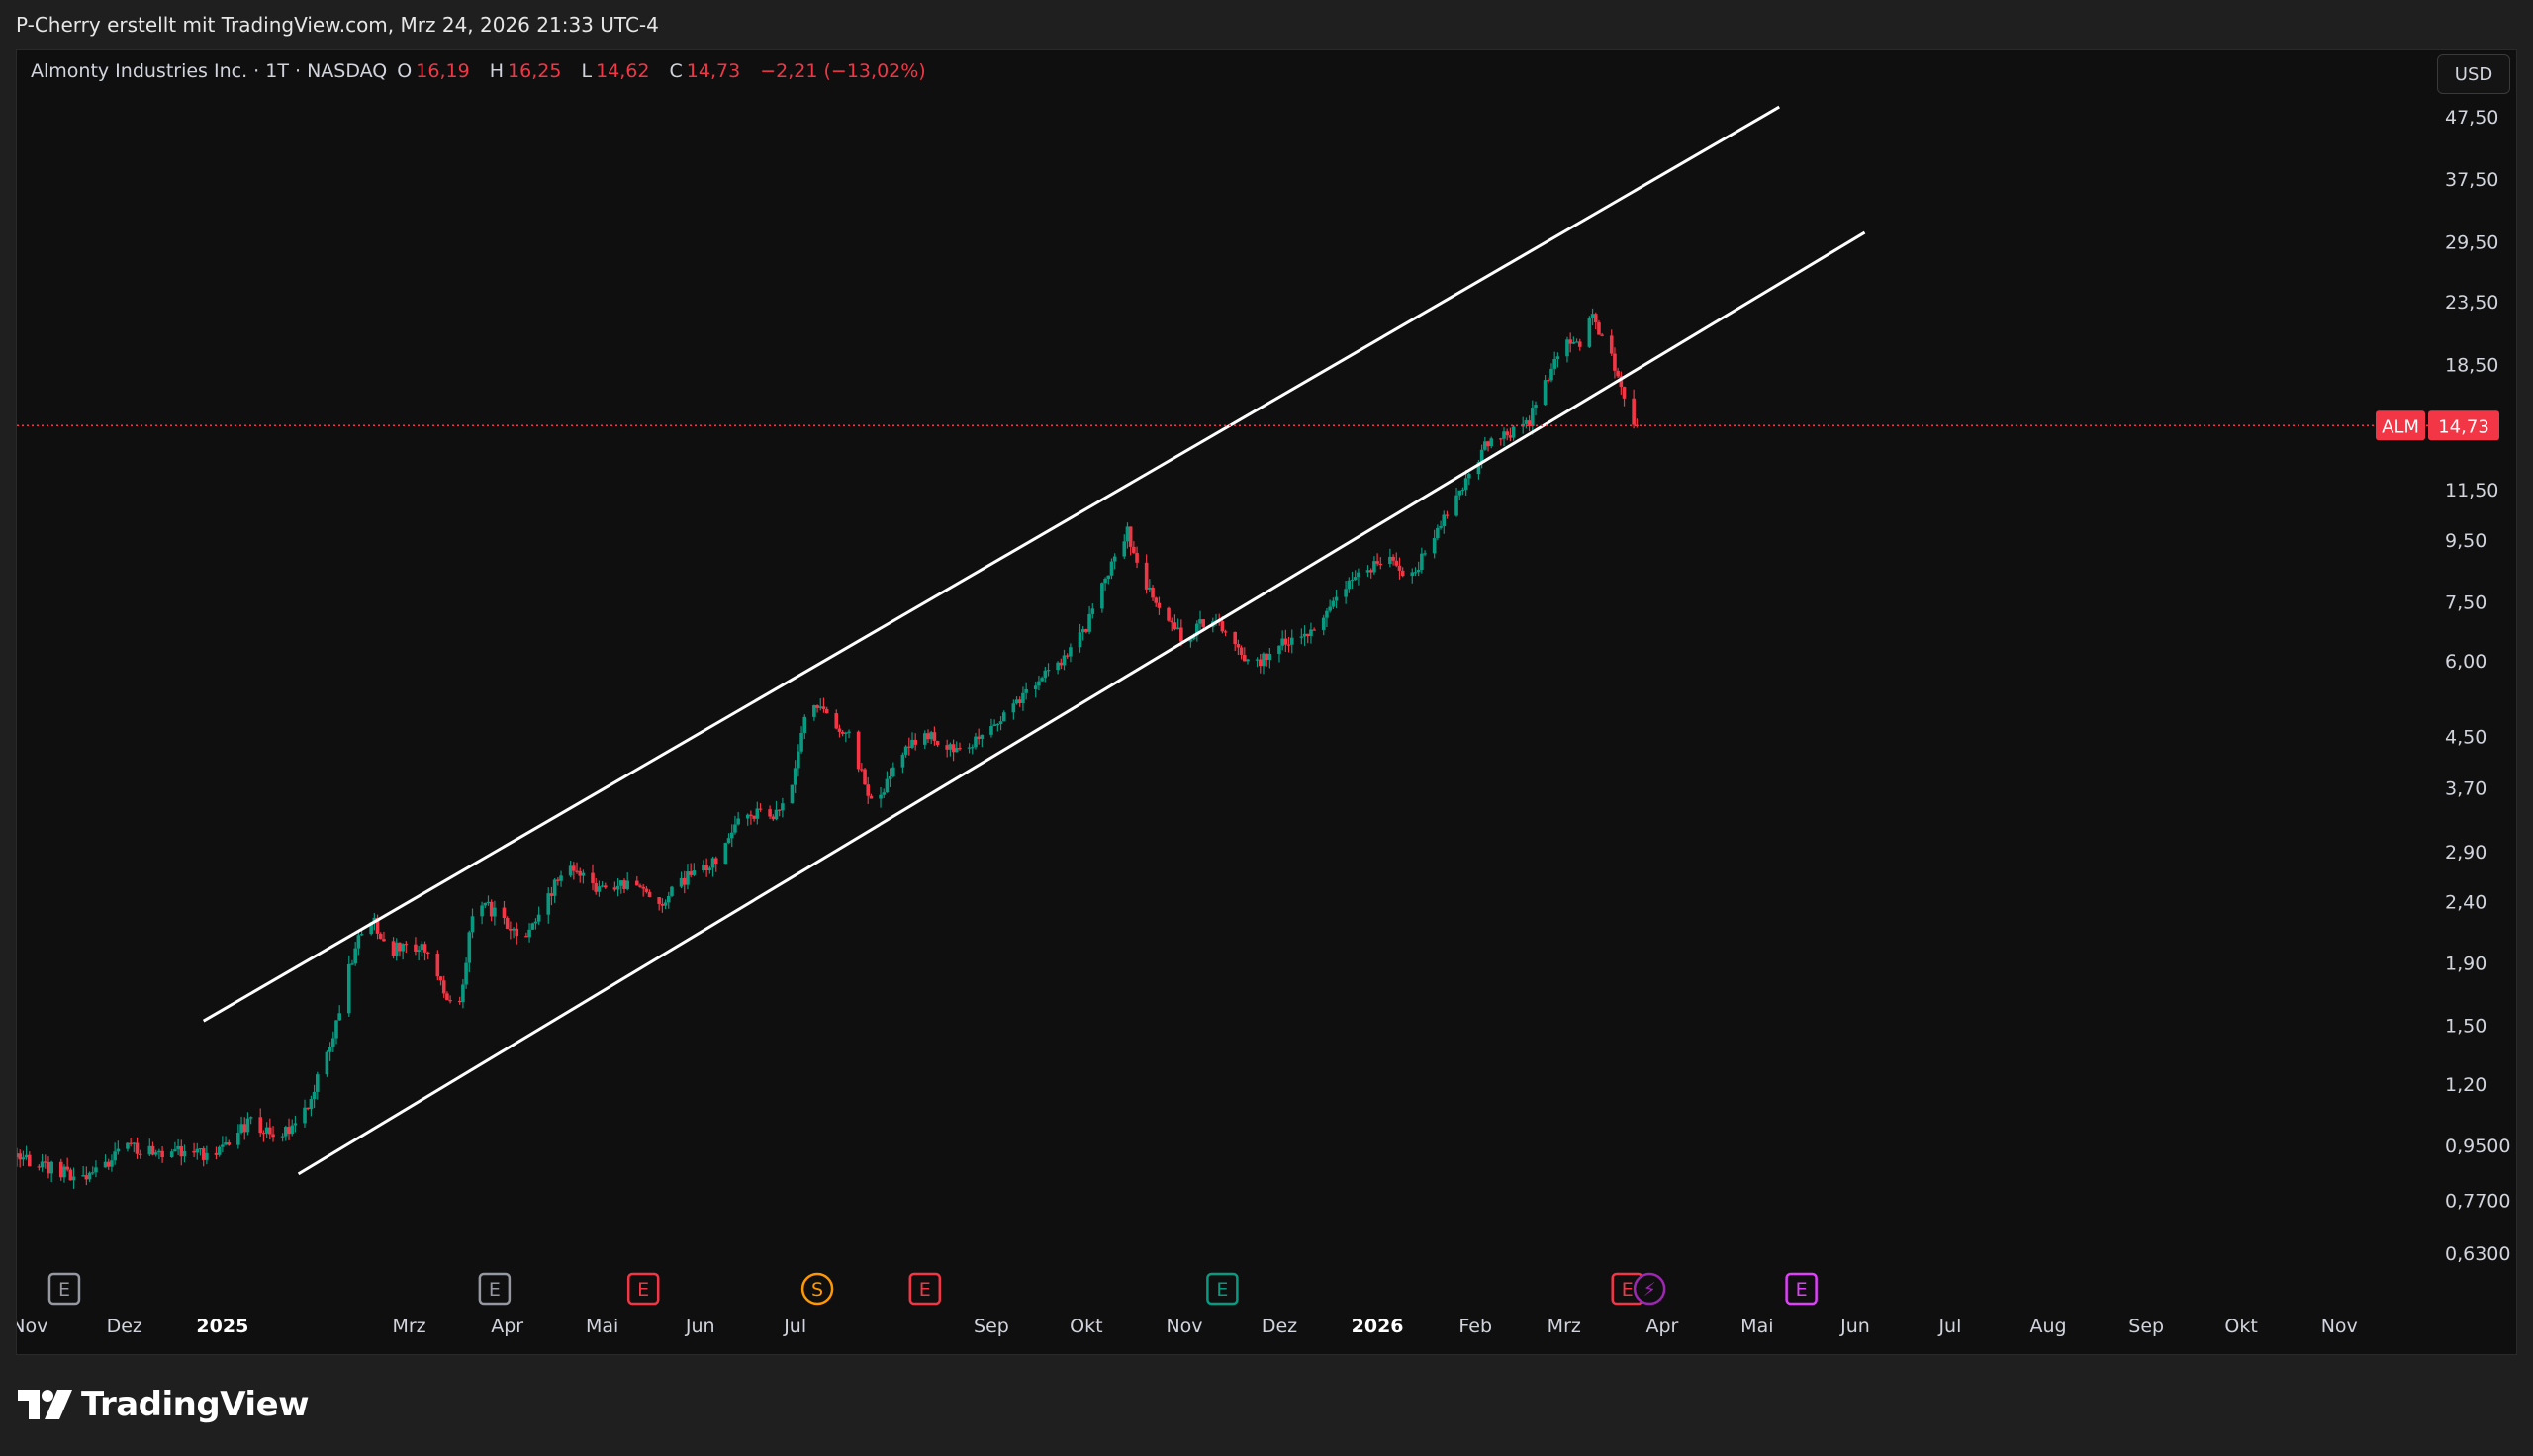 The width and height of the screenshot is (2533, 1456). Describe the element at coordinates (2465, 853) in the screenshot. I see `y-tick-label: 2,90` at that location.